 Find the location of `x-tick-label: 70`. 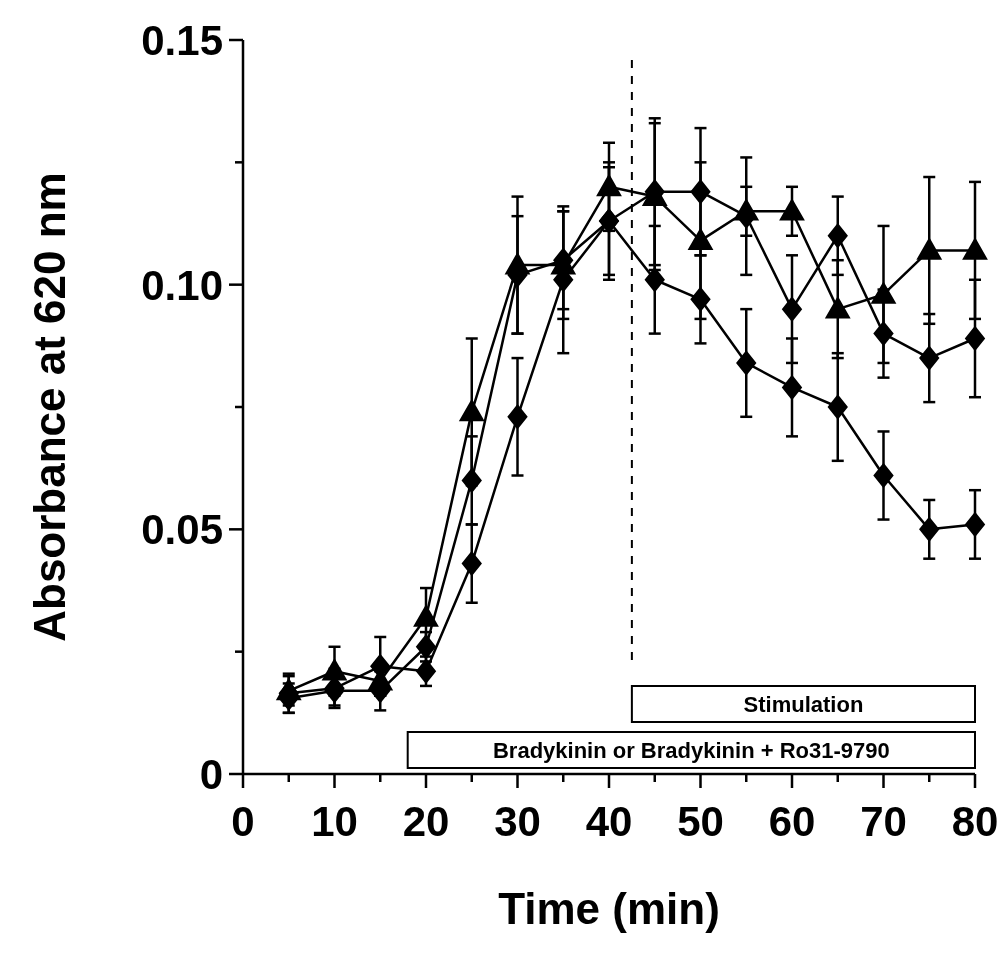

x-tick-label: 70 is located at coordinates (883, 821).